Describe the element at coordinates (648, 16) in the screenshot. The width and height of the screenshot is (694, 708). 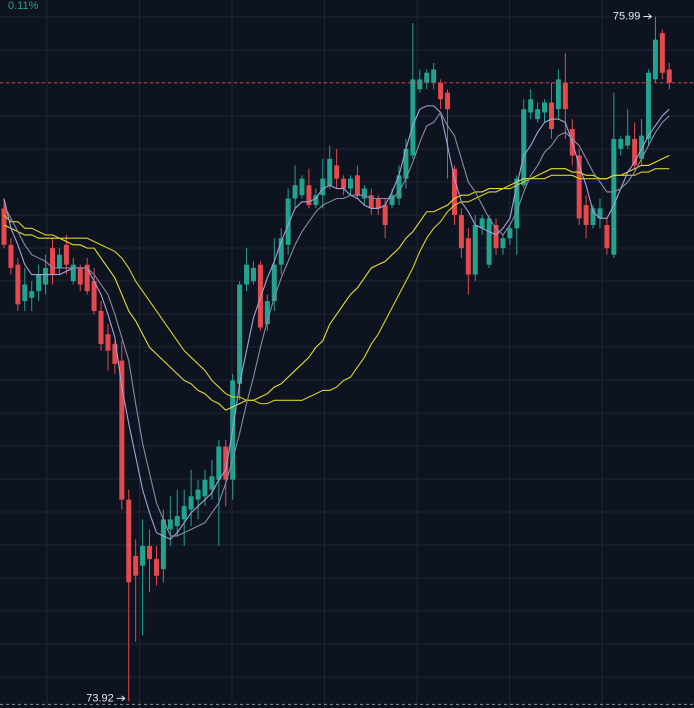
I see `arrow` at that location.